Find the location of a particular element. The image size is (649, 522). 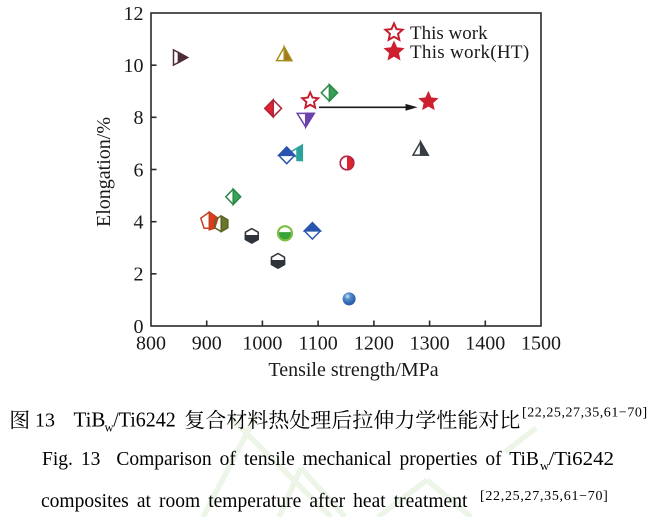

svg-text: Elongation/% is located at coordinates (104, 172).